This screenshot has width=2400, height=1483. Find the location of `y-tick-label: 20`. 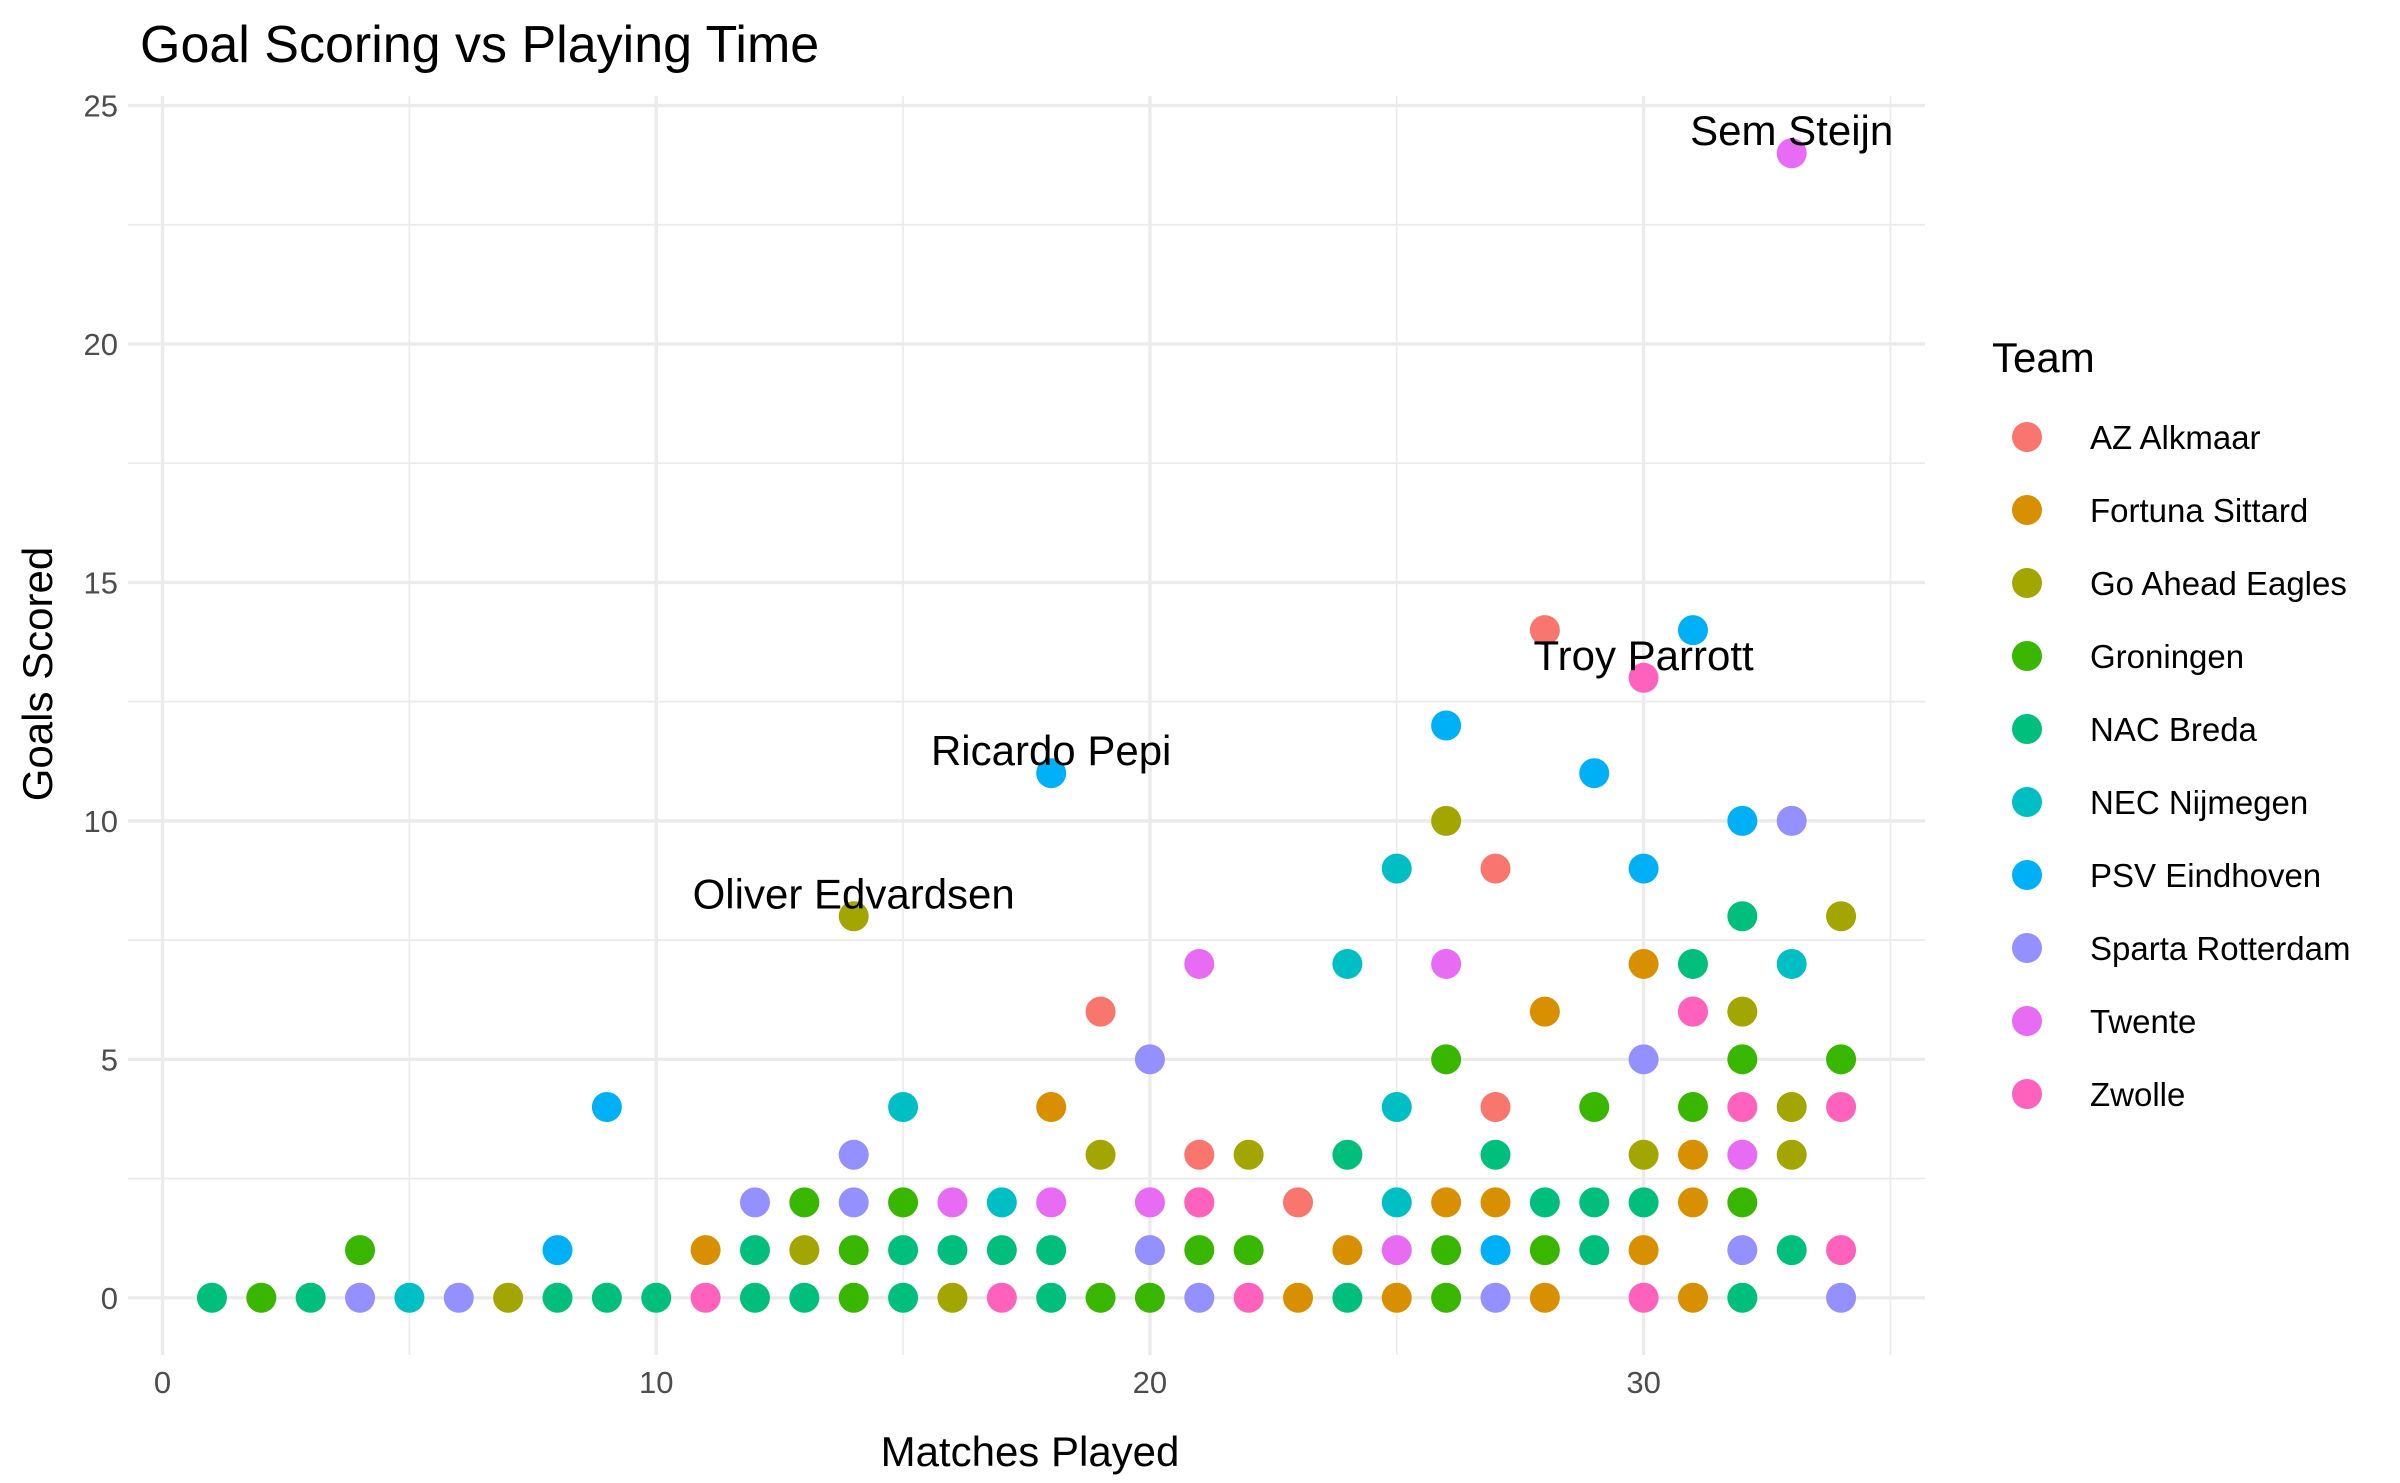

y-tick-label: 20 is located at coordinates (101, 344).